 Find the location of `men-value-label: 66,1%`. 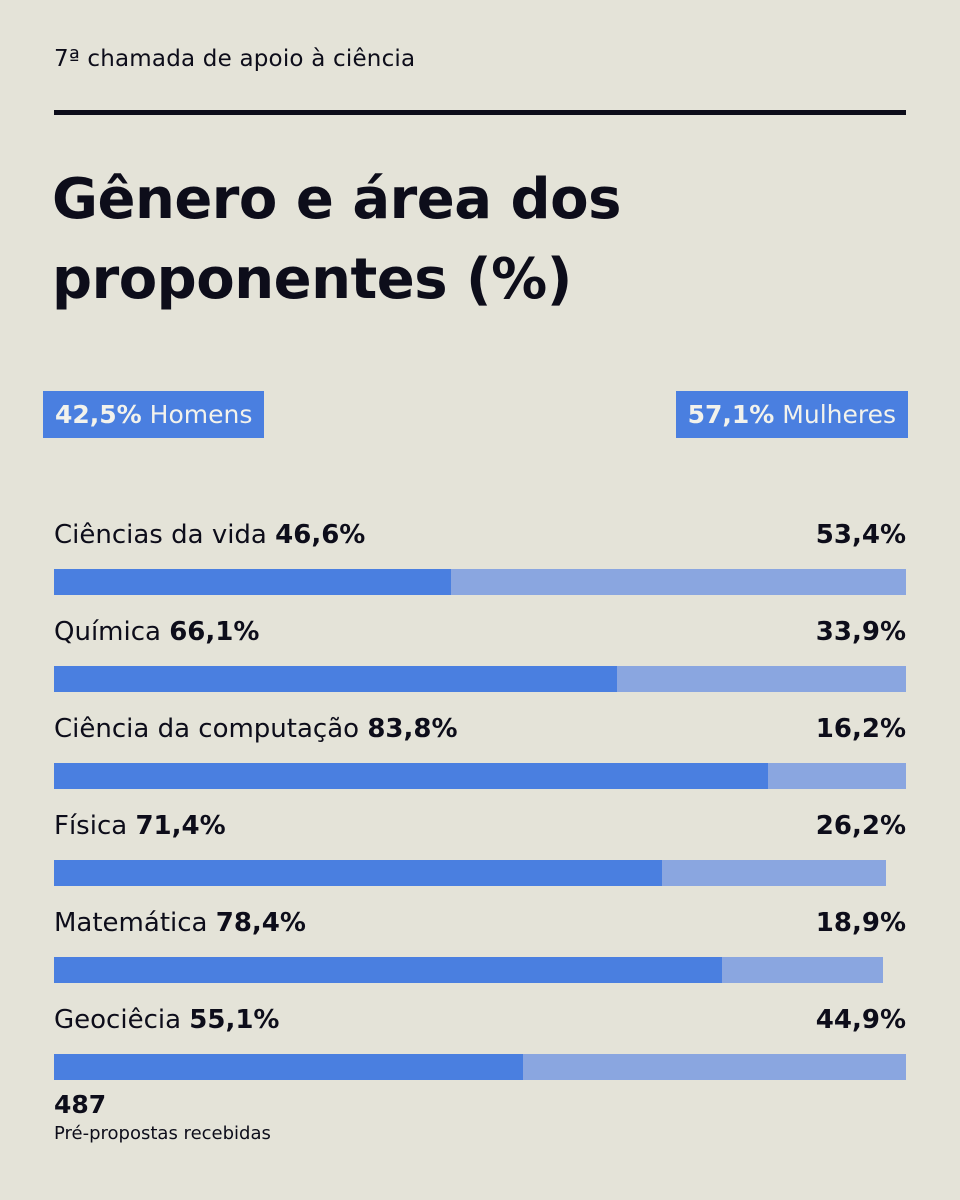

men-value-label: 66,1% is located at coordinates (214, 632).